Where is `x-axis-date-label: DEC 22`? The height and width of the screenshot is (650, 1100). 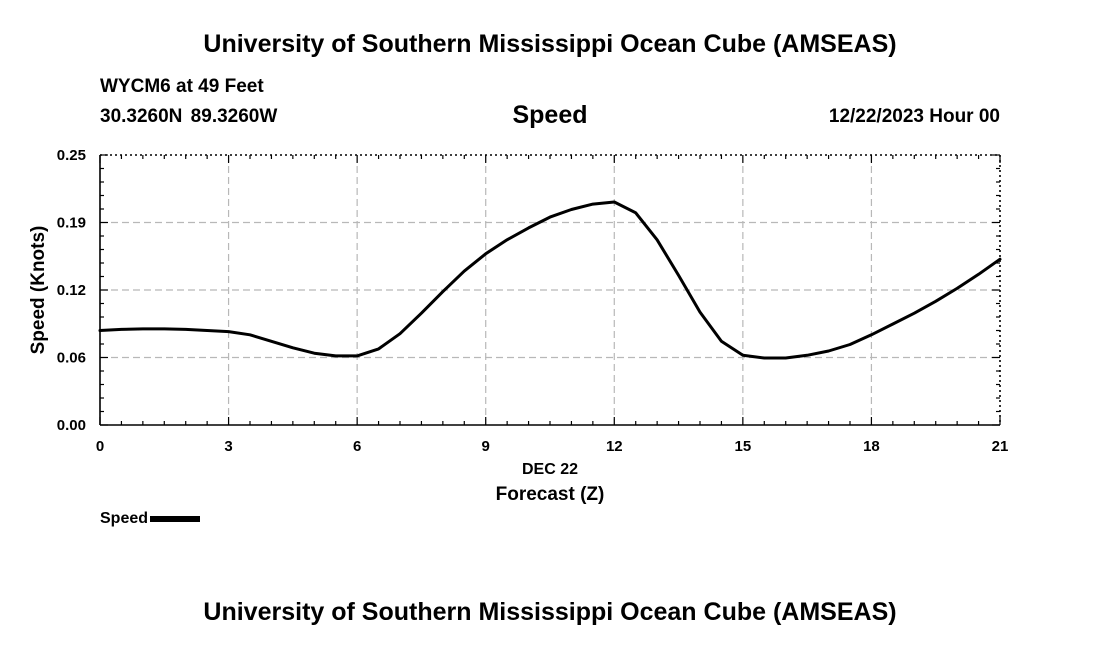
x-axis-date-label: DEC 22 is located at coordinates (550, 469).